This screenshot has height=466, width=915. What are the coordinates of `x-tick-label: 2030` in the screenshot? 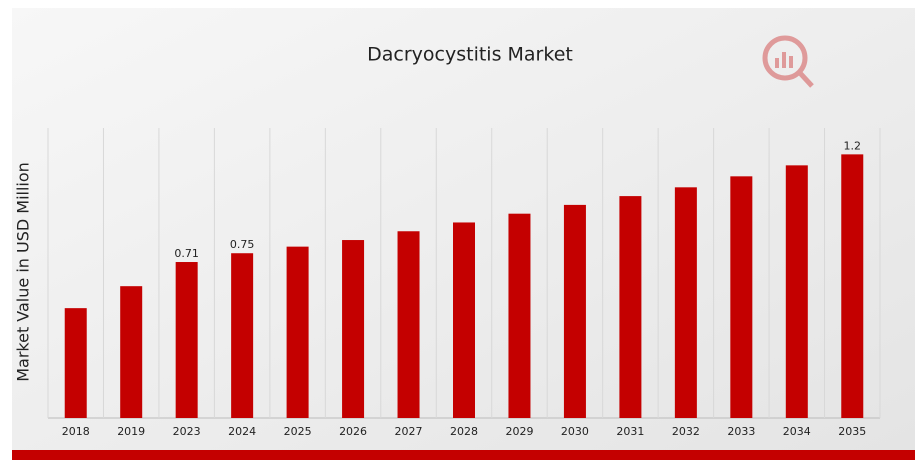 It's located at (575, 431).